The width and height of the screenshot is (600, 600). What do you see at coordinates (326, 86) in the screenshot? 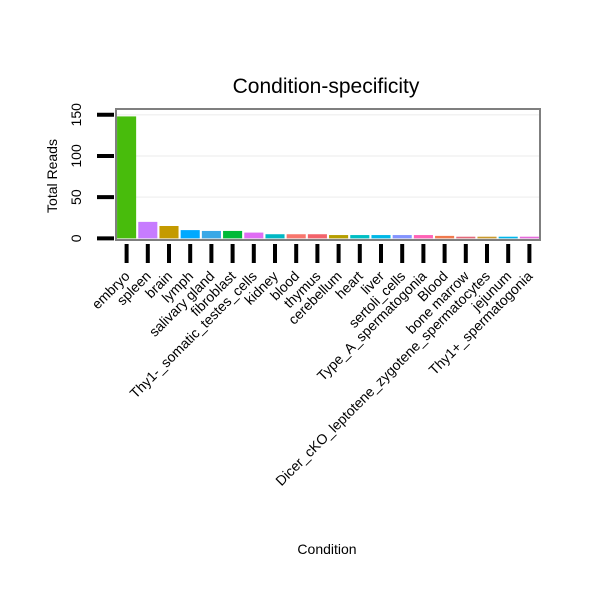
I see `chart-title: Condition-specificity` at bounding box center [326, 86].